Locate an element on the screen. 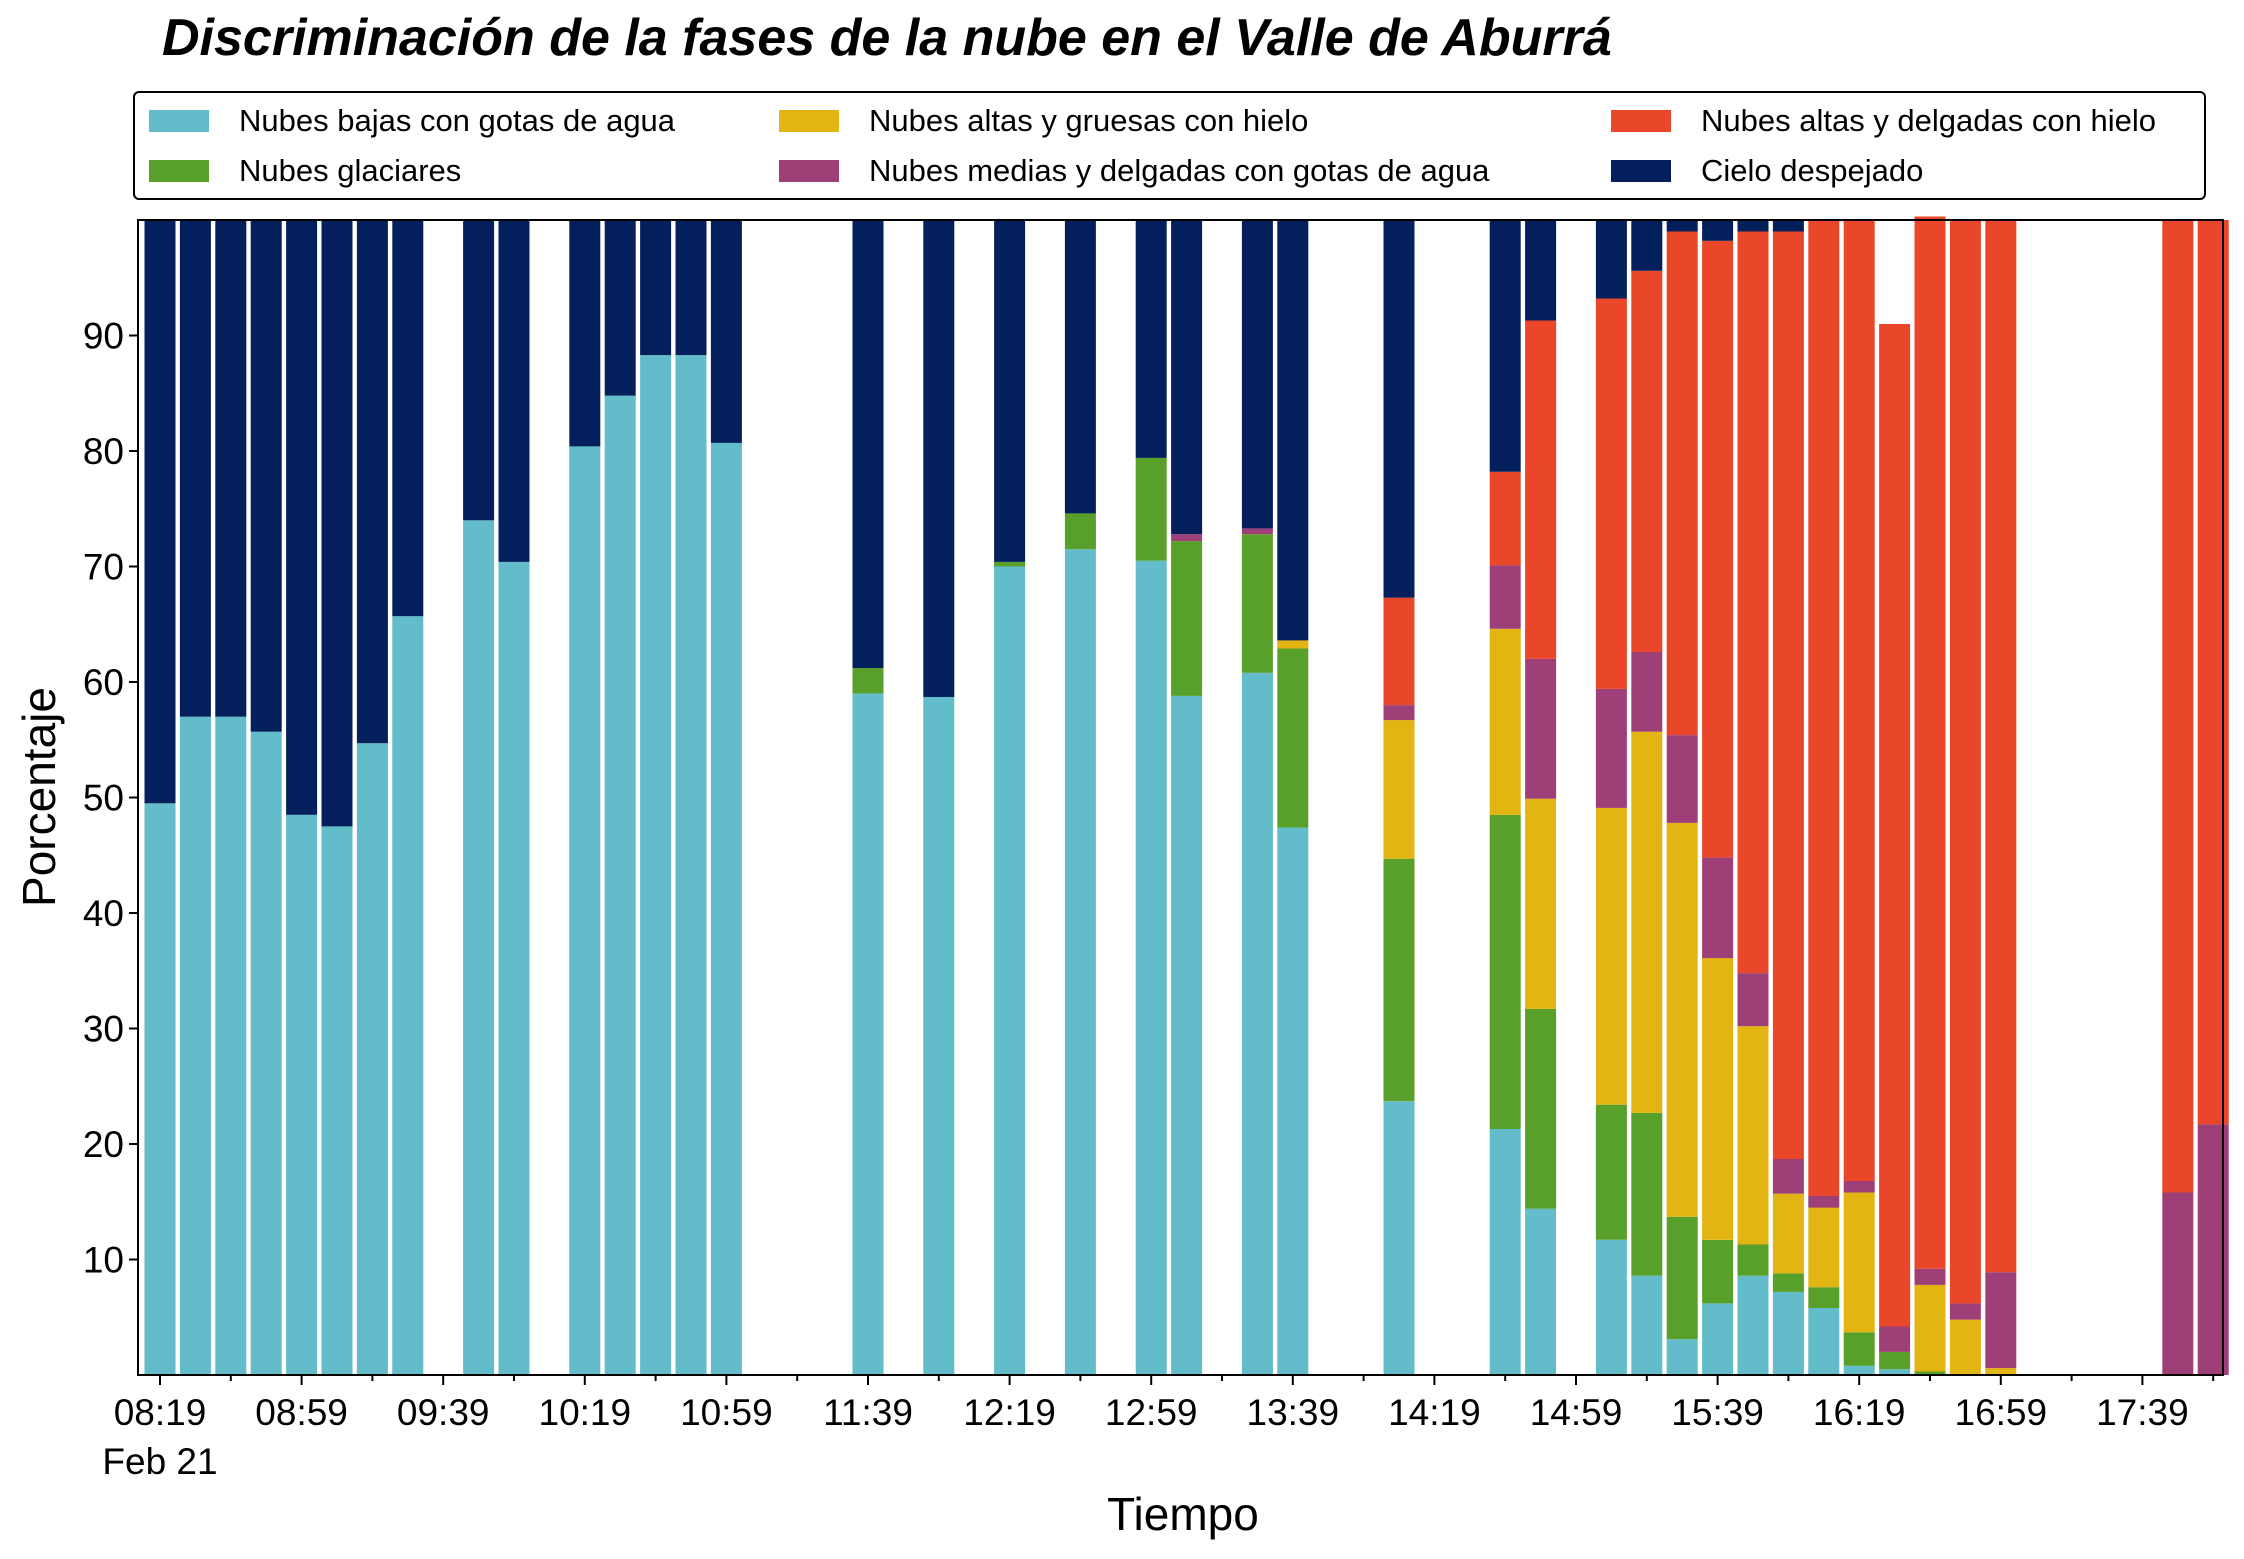  legend-item-high-thin-ice-clouds: Nubes altas y delgadas con hielo is located at coordinates (1883, 121).